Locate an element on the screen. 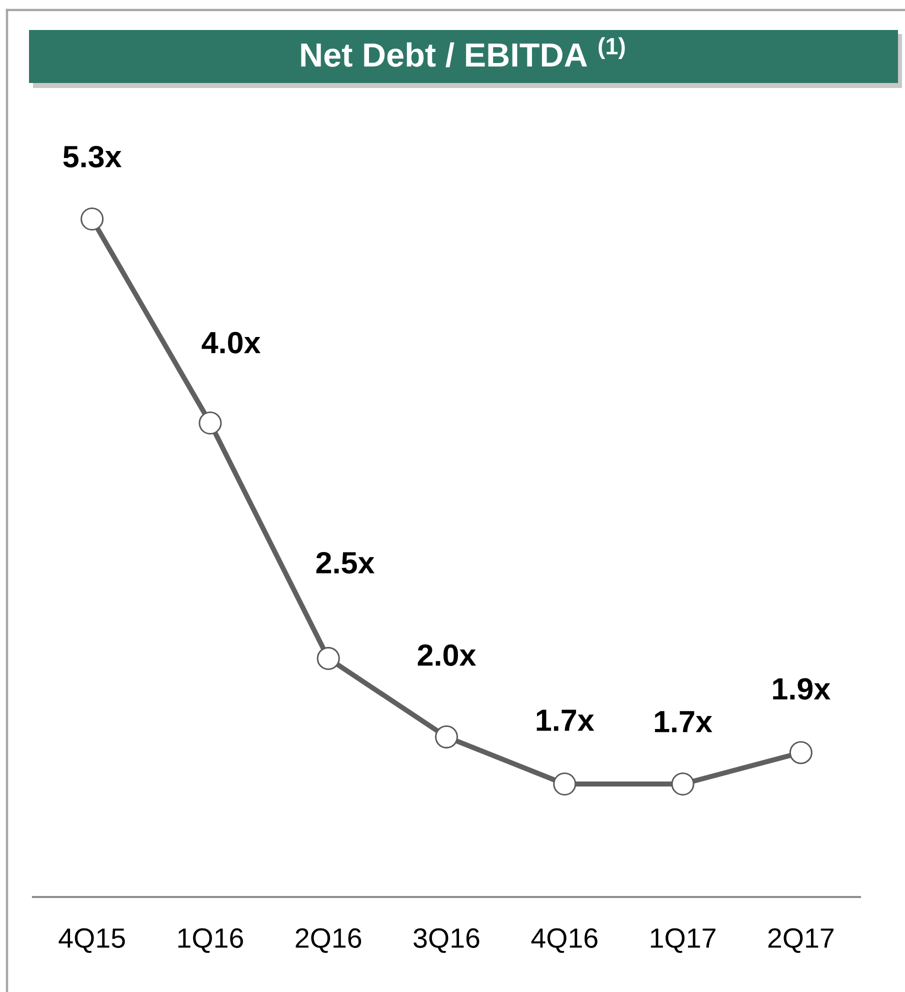 The image size is (905, 992). data-label: 5.3x is located at coordinates (92, 157).